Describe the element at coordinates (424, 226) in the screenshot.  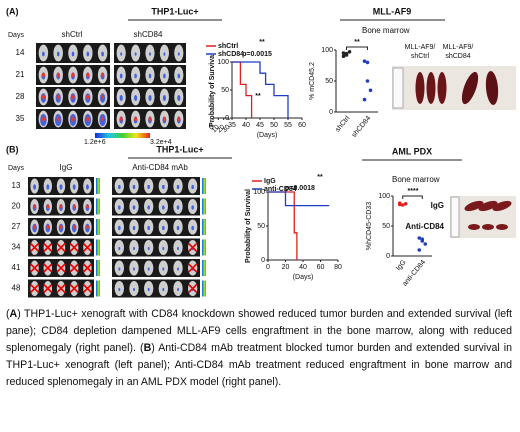
I see `spleen-label: Anti-CD84` at that location.